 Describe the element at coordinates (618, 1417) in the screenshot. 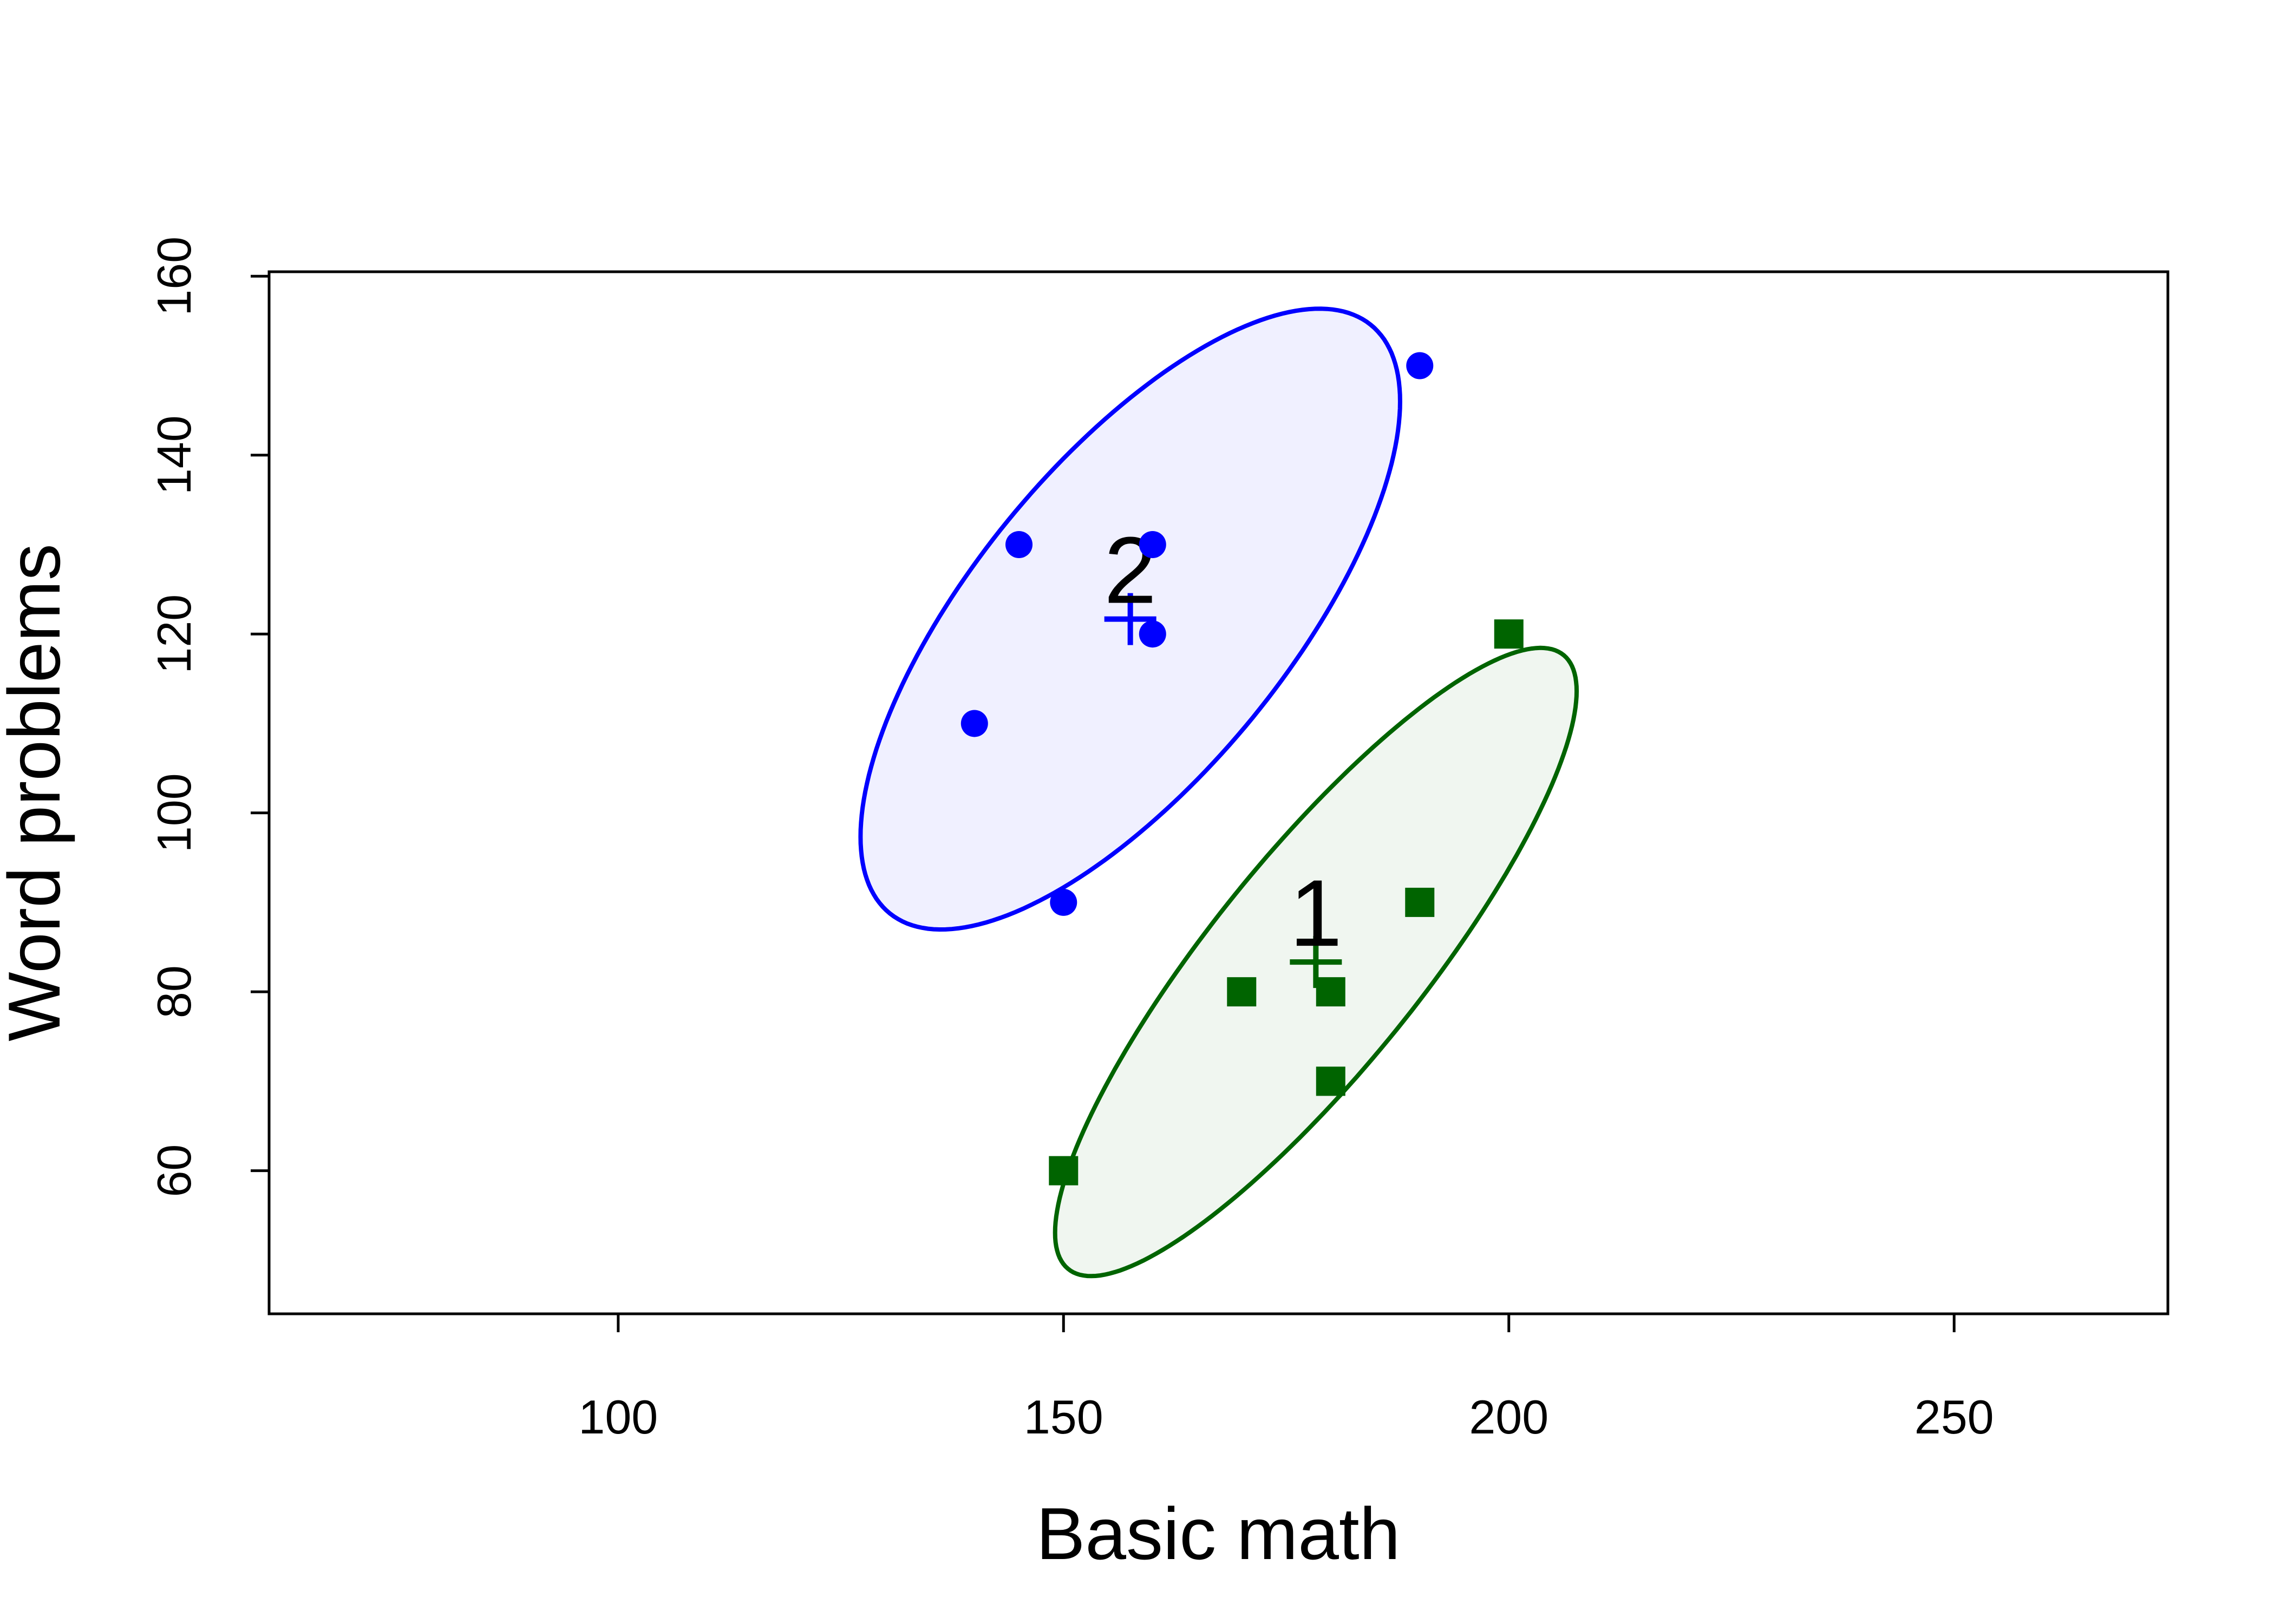

I see `x-tick-label: 100` at that location.